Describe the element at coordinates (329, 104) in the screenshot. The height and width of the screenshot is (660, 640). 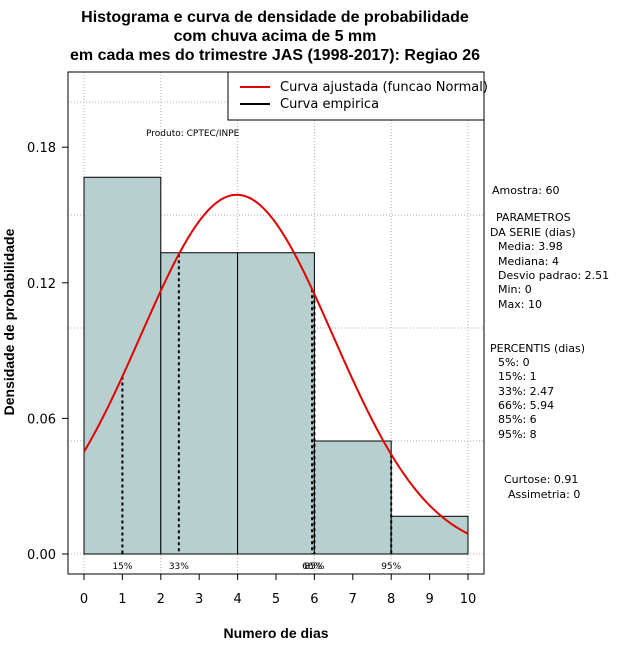
I see `legend-empirical-label: Curva empirica` at that location.